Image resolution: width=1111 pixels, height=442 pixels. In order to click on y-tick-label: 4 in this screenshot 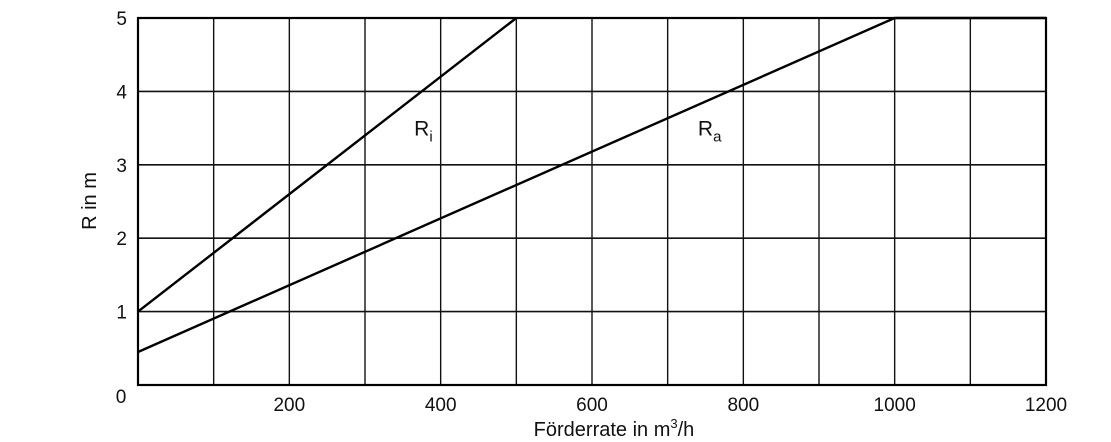, I will do `click(121, 92)`.